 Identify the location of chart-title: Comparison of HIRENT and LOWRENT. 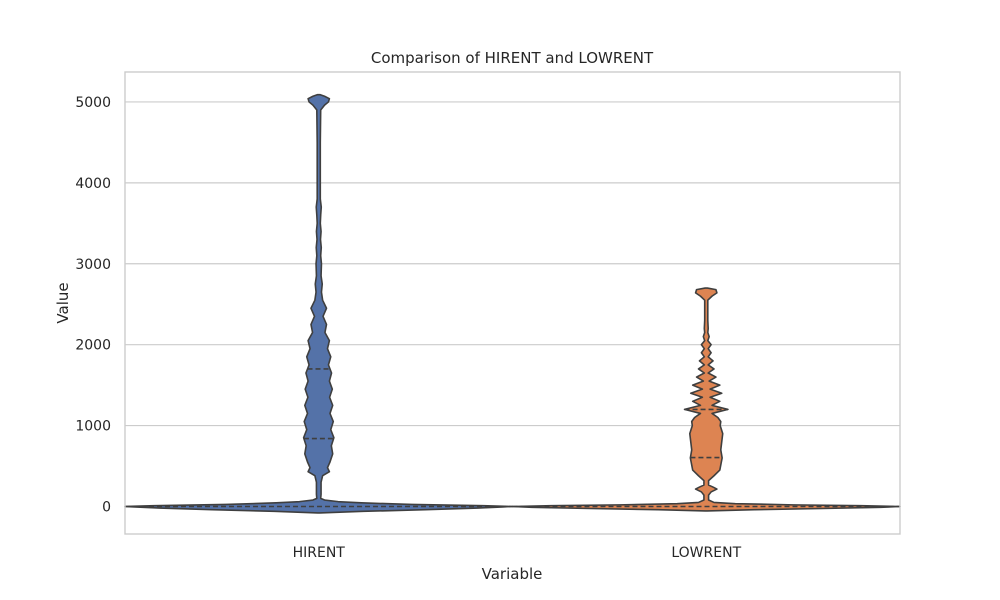
(512, 58).